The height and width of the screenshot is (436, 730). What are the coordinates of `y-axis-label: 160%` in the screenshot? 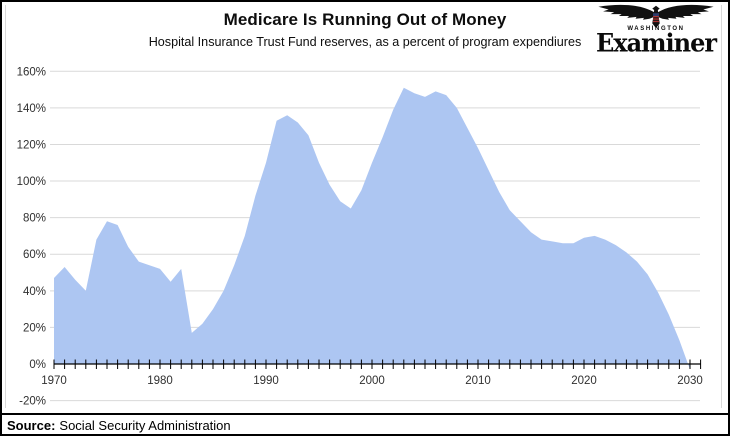 It's located at (31, 72).